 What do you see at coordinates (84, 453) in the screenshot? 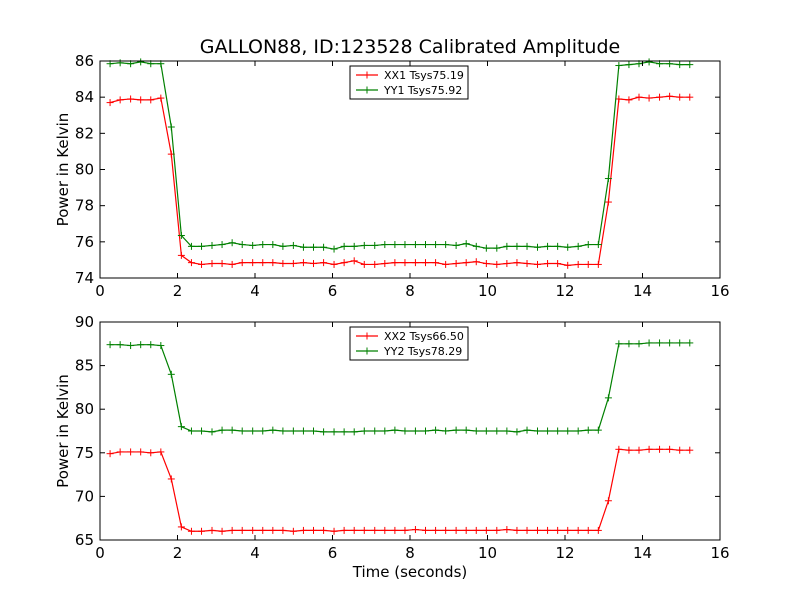
I see `y-tick-label: 75` at bounding box center [84, 453].